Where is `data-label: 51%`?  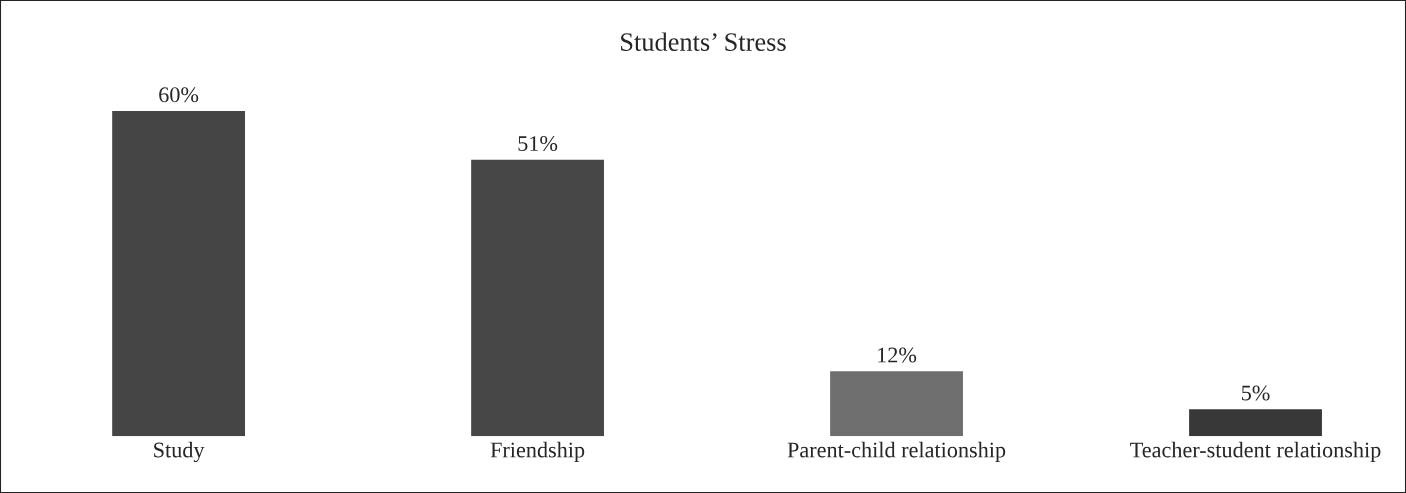
data-label: 51% is located at coordinates (538, 144).